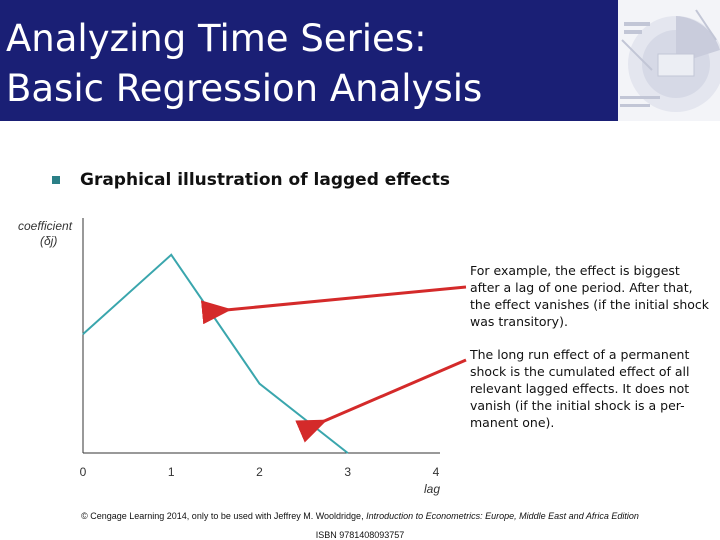  Describe the element at coordinates (360, 535) in the screenshot. I see `footer-isbn: ISBN 9781408093757` at that location.